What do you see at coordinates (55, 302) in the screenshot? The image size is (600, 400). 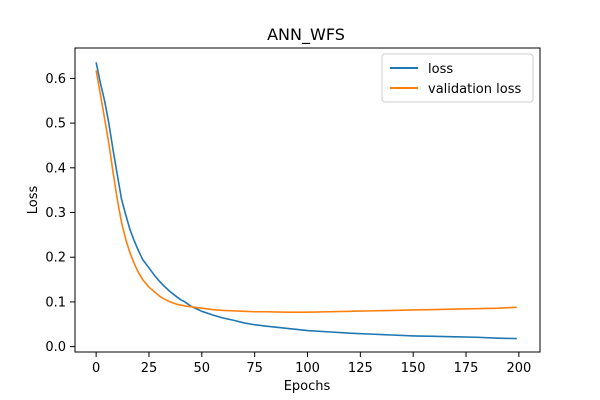 I see `y-tick-label: 0.1` at bounding box center [55, 302].